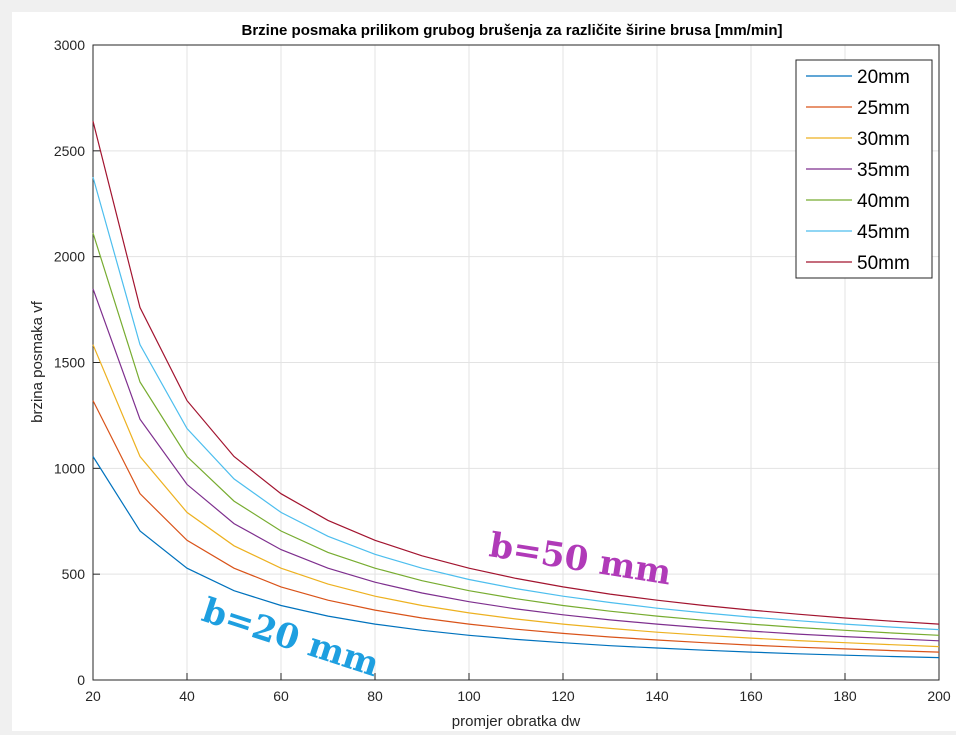 This screenshot has width=956, height=735. Describe the element at coordinates (69, 468) in the screenshot. I see `y-tick-label: 1000` at that location.